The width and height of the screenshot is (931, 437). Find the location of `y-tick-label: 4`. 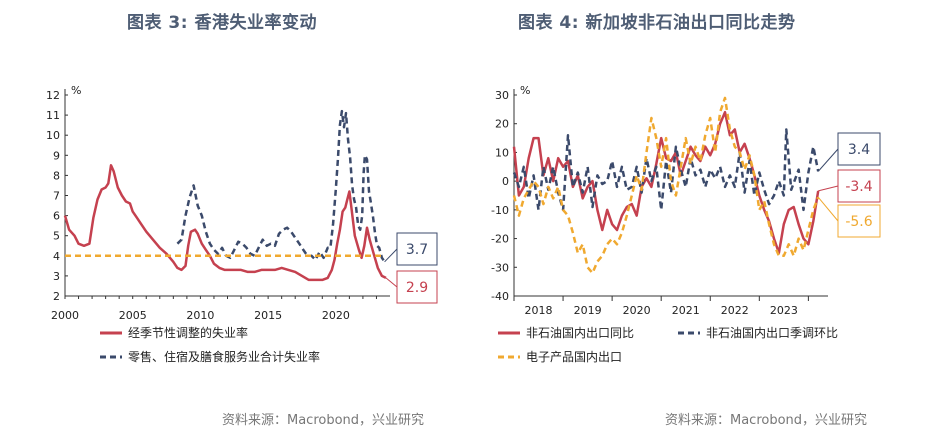

y-tick-label: 4 is located at coordinates (56, 256).